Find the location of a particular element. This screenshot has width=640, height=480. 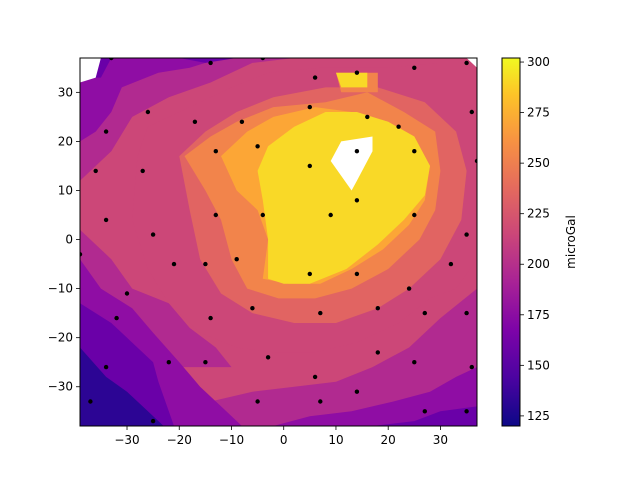

y-axis: −30 −20 −10 0 10 20 30 is located at coordinates (64, 239).